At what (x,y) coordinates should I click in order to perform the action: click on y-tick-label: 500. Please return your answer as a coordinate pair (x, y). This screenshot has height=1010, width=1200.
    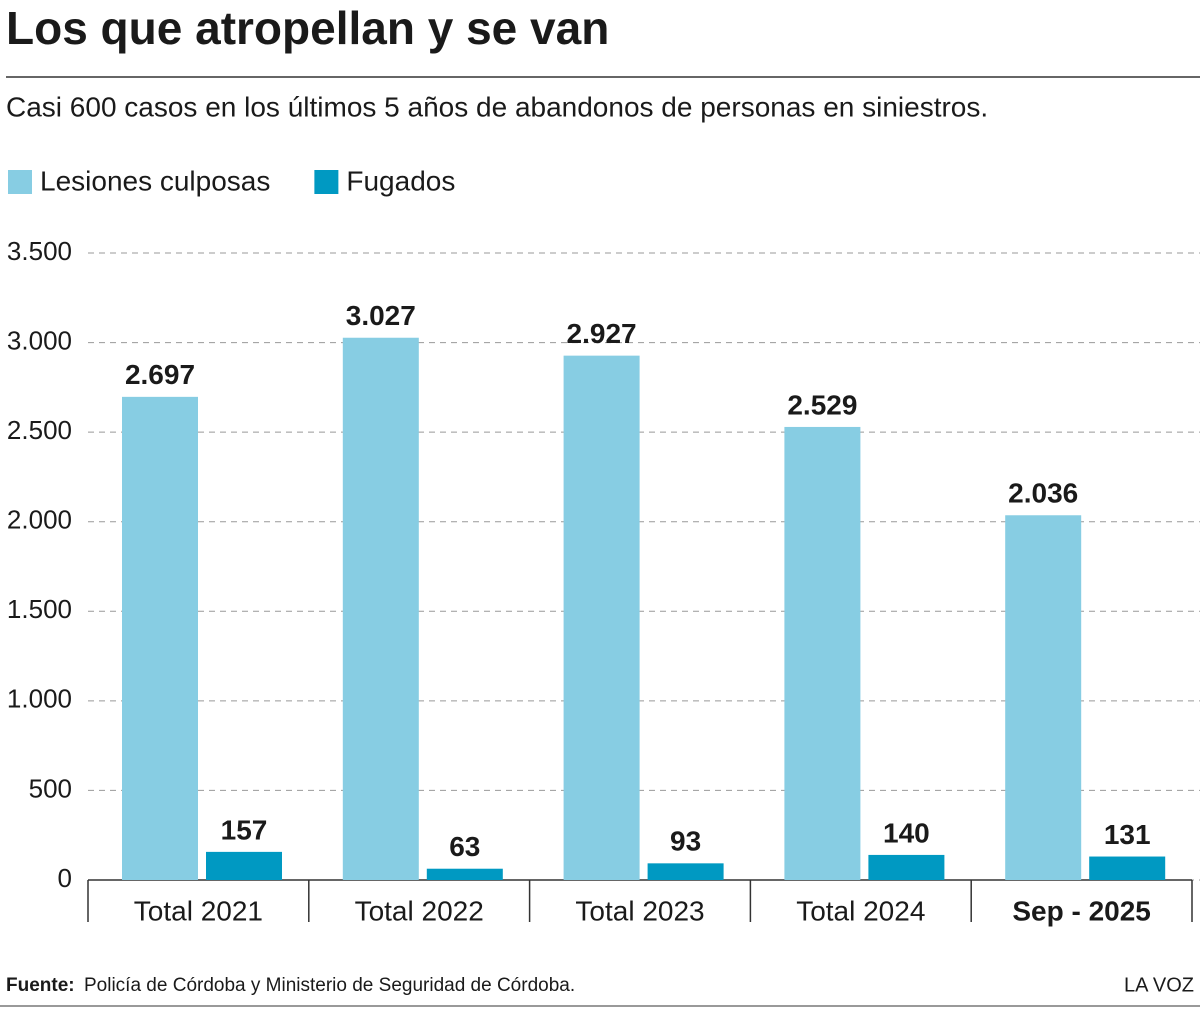
    Looking at the image, I should click on (50, 788).